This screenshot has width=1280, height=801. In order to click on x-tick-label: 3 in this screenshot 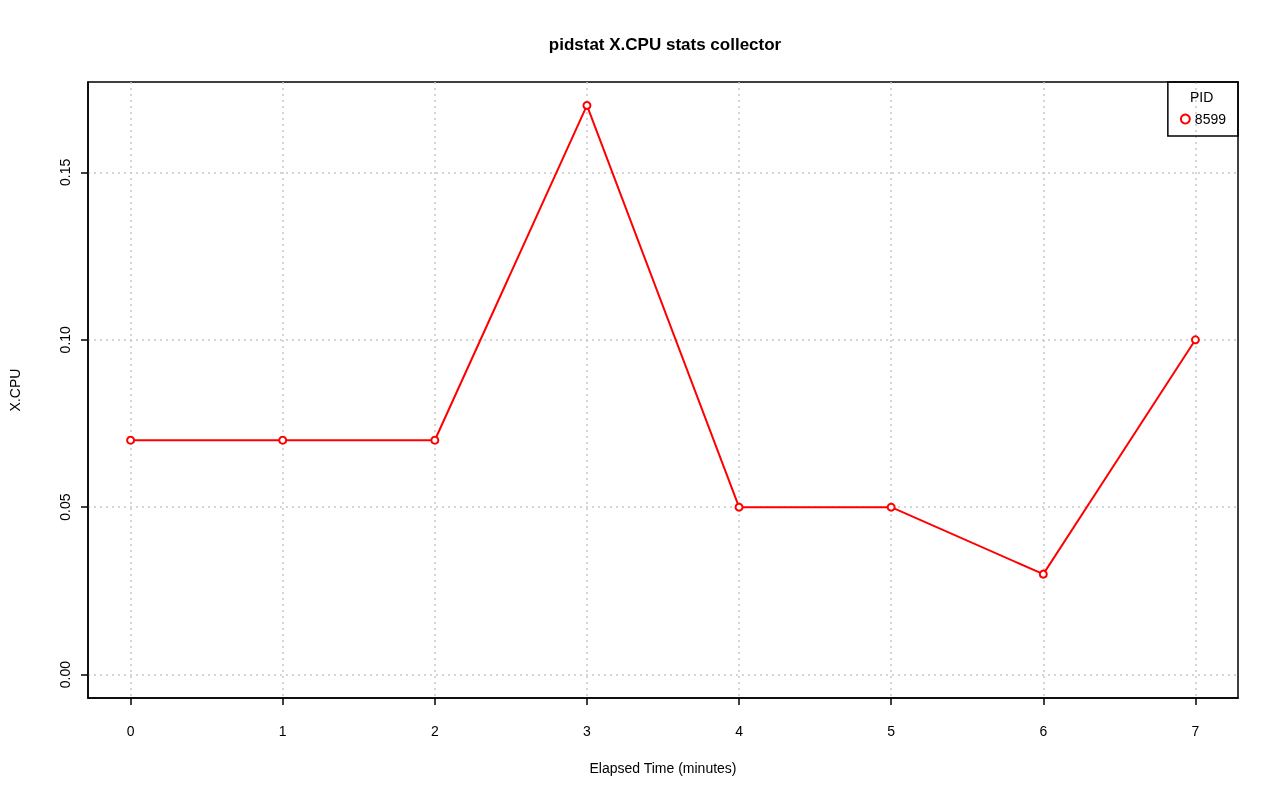, I will do `click(587, 731)`.